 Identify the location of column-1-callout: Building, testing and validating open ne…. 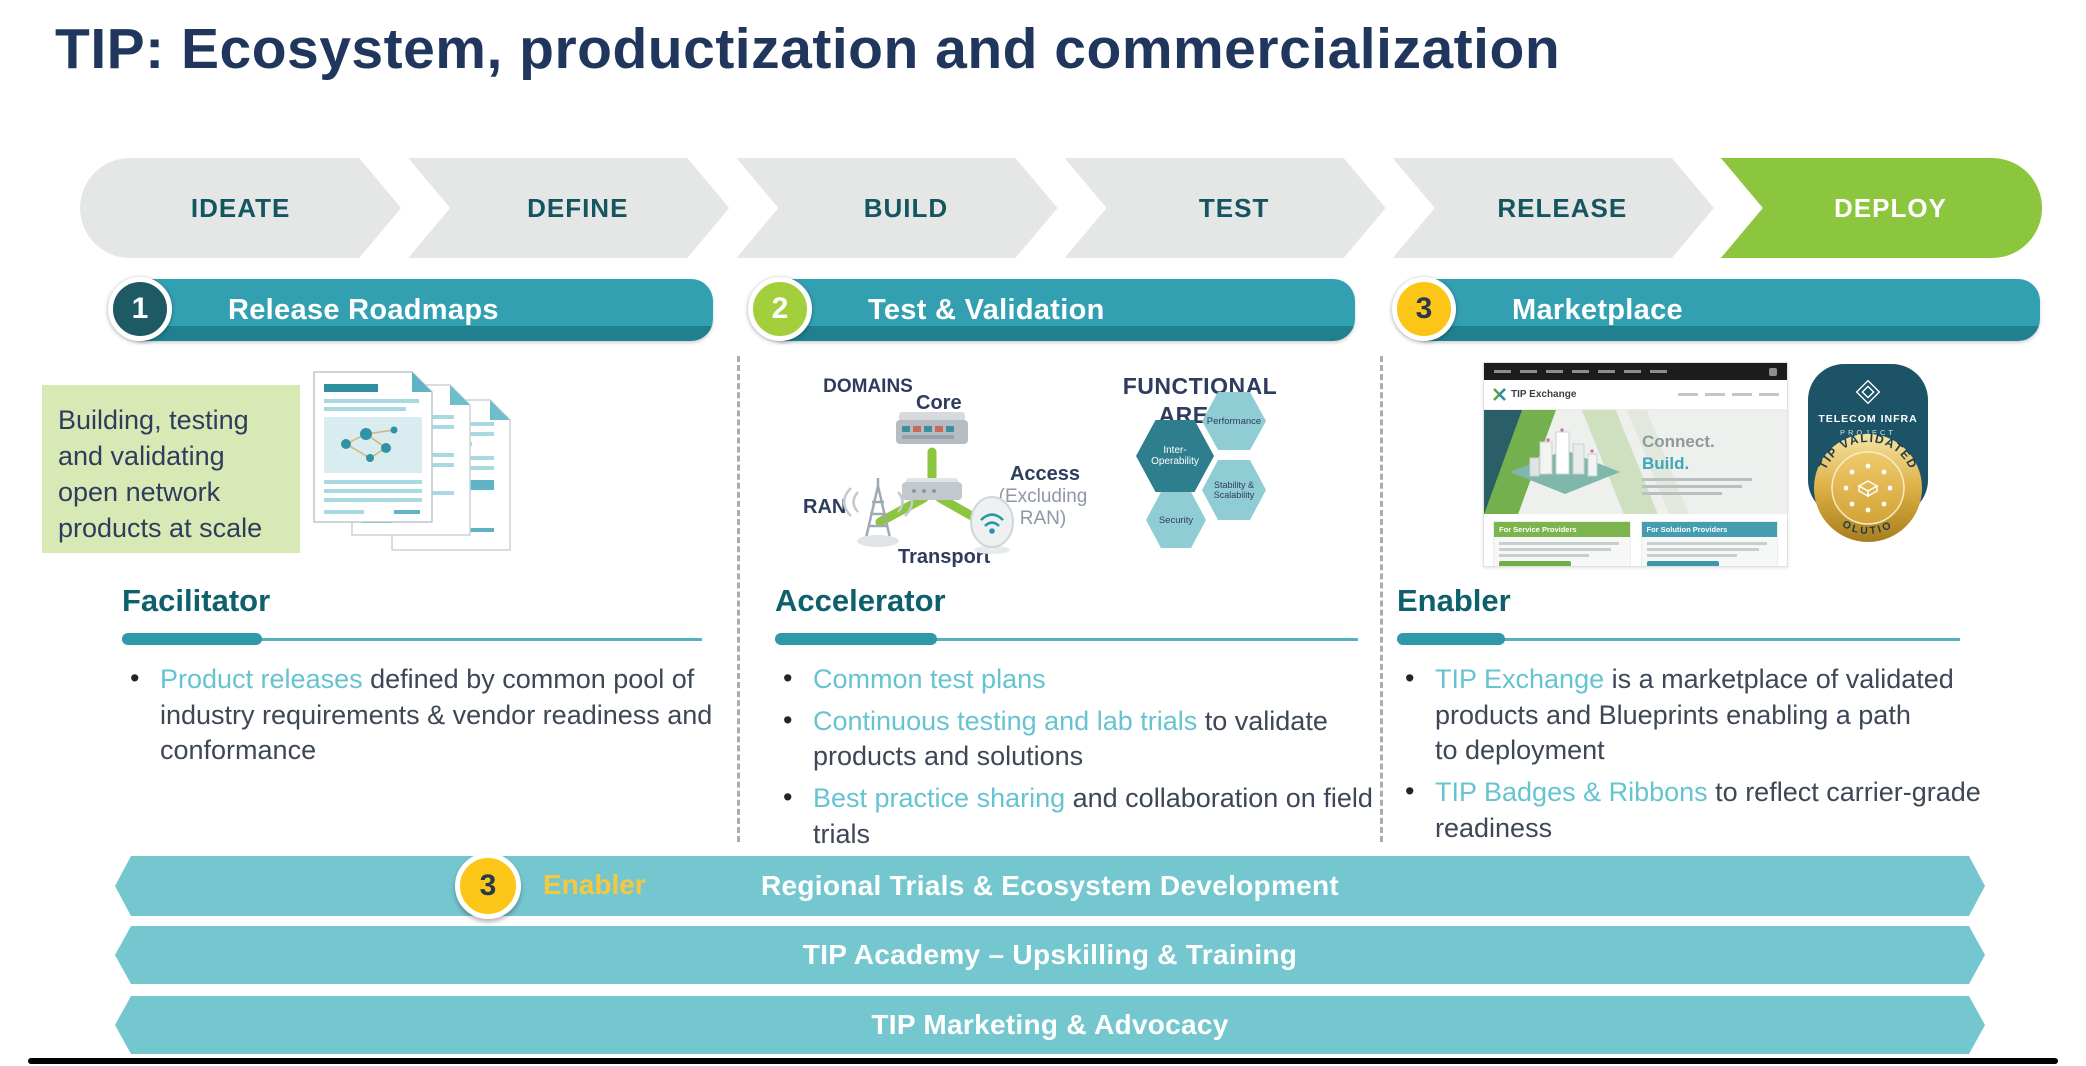
(171, 469).